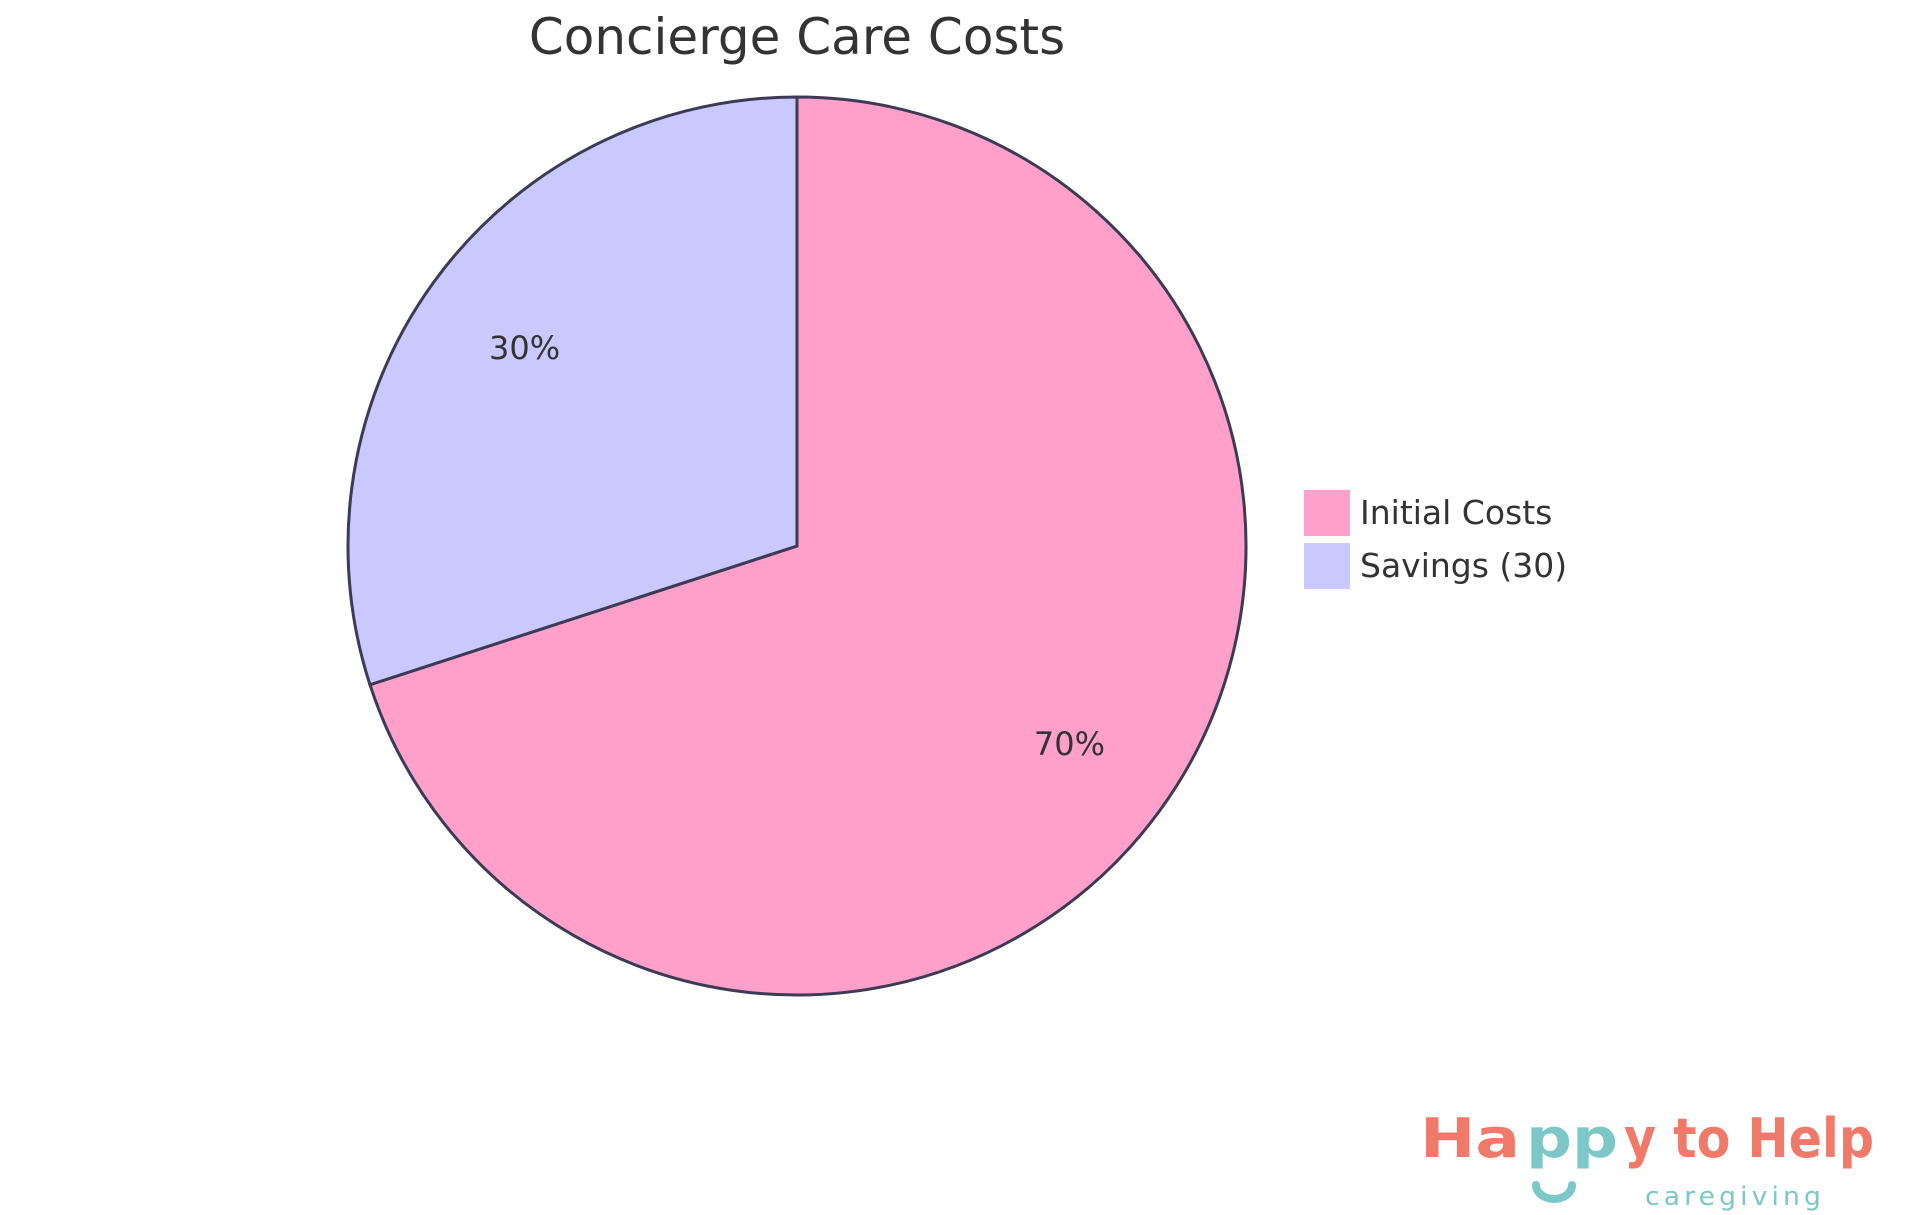 The image size is (1920, 1215). I want to click on legend: Initial Costs Savings (30), so click(1435, 539).